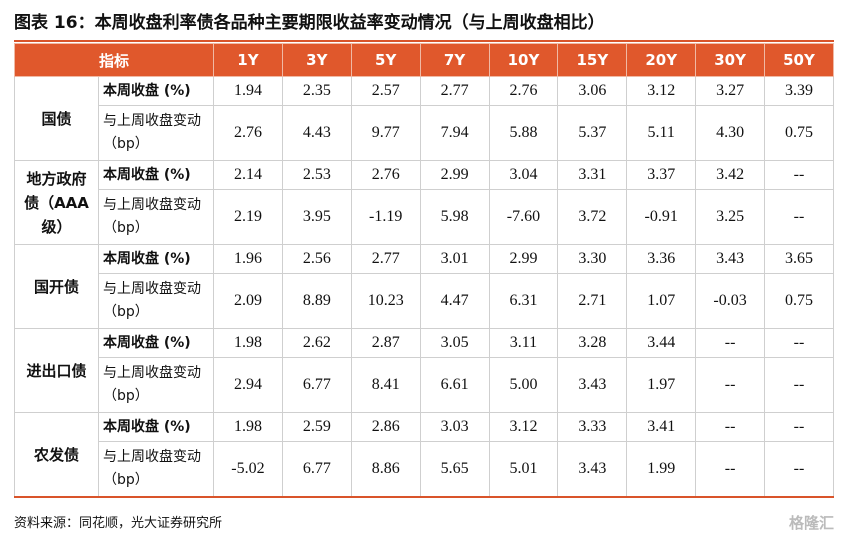 The height and width of the screenshot is (540, 848). I want to click on watermark: 格隆汇, so click(811, 523).